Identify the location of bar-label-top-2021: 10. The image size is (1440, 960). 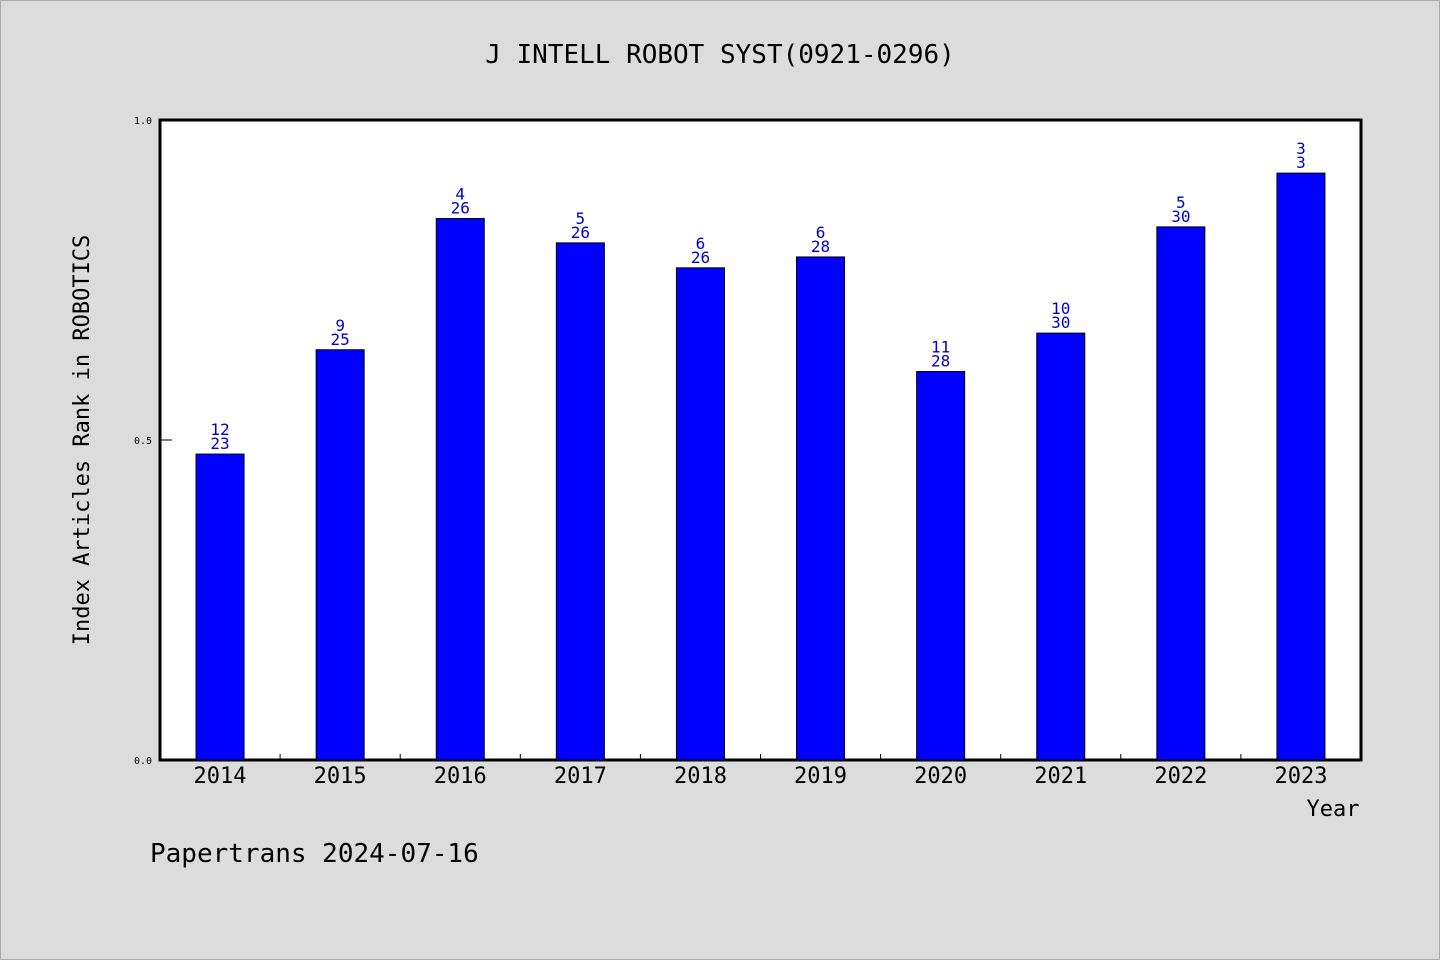
(1060, 308).